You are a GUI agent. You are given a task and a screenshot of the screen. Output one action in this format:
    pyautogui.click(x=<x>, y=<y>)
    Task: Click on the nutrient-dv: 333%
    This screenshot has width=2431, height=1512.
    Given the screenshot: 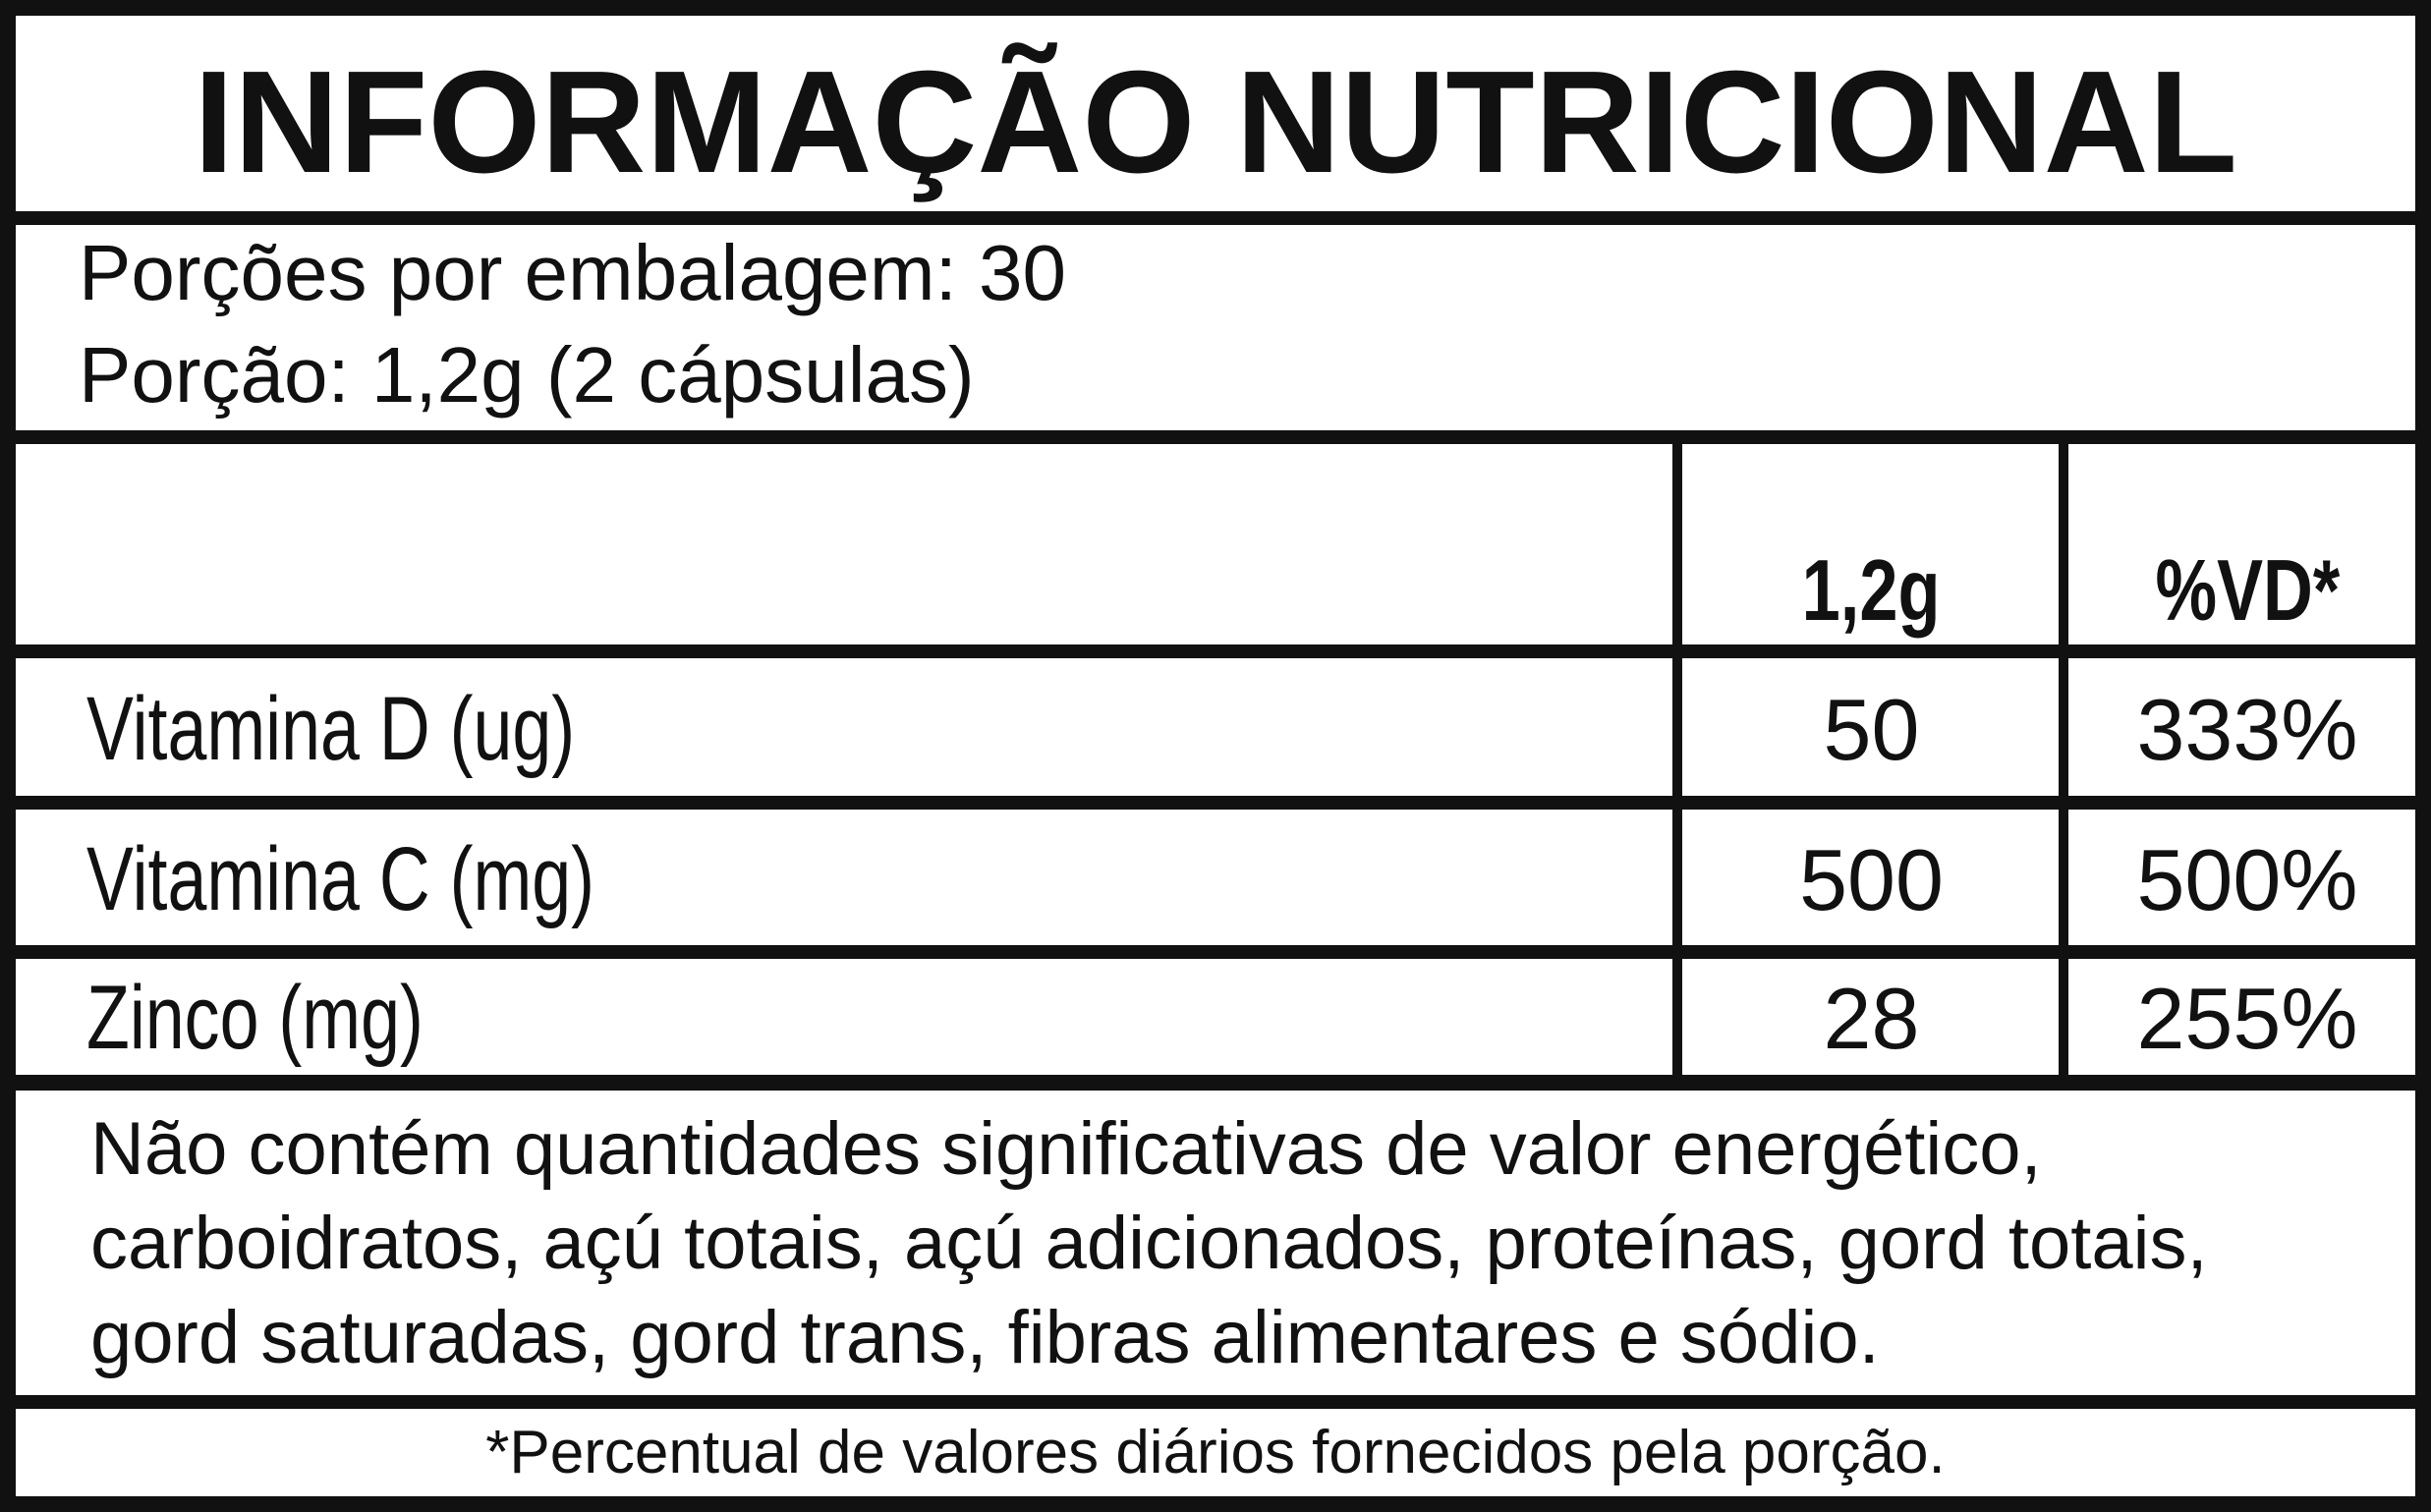 What is the action you would take?
    pyautogui.click(x=2247, y=729)
    